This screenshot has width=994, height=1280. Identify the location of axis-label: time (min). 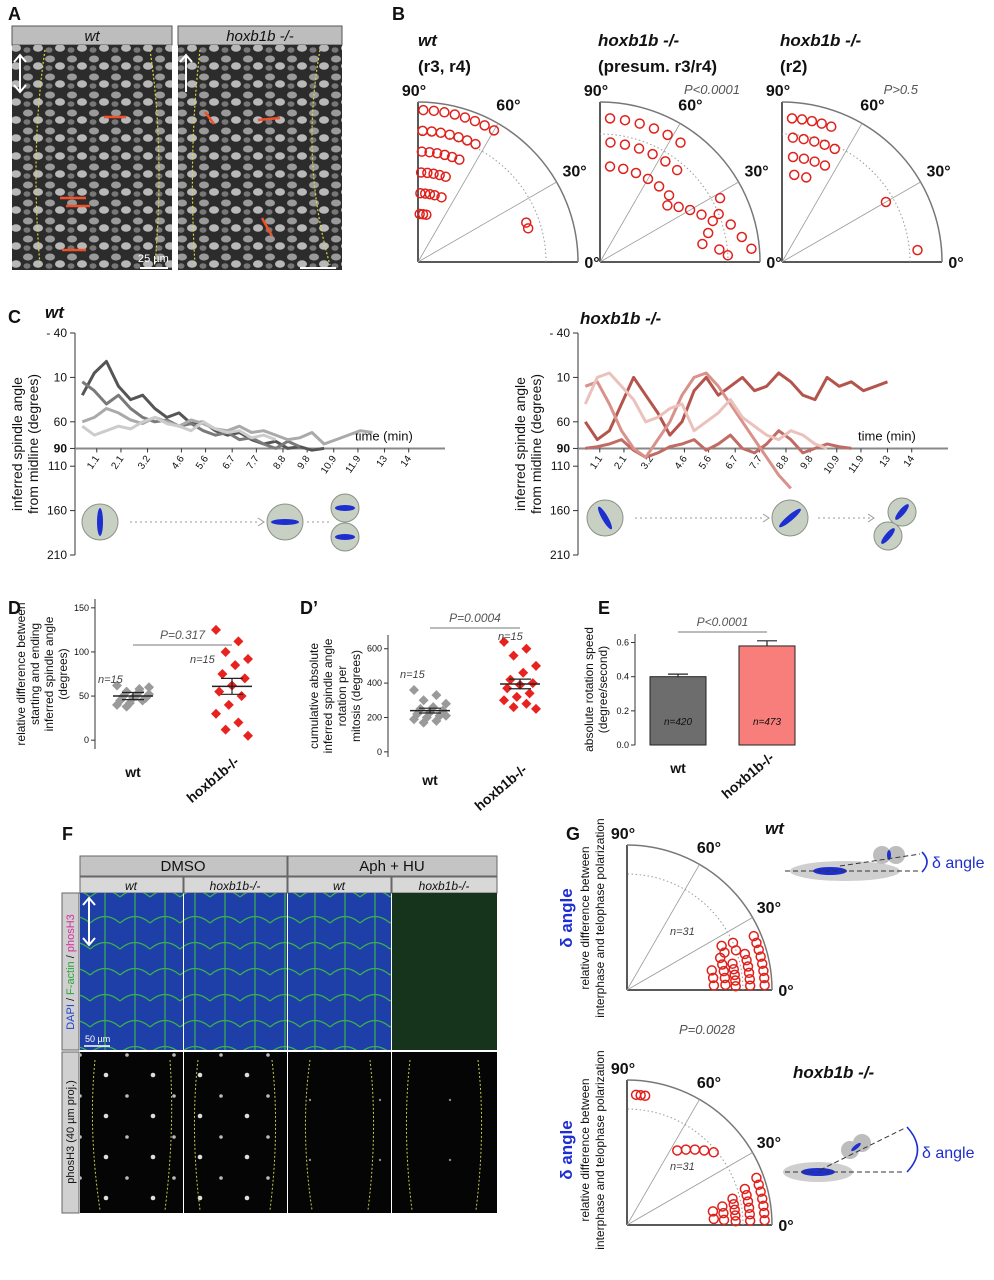
(887, 435).